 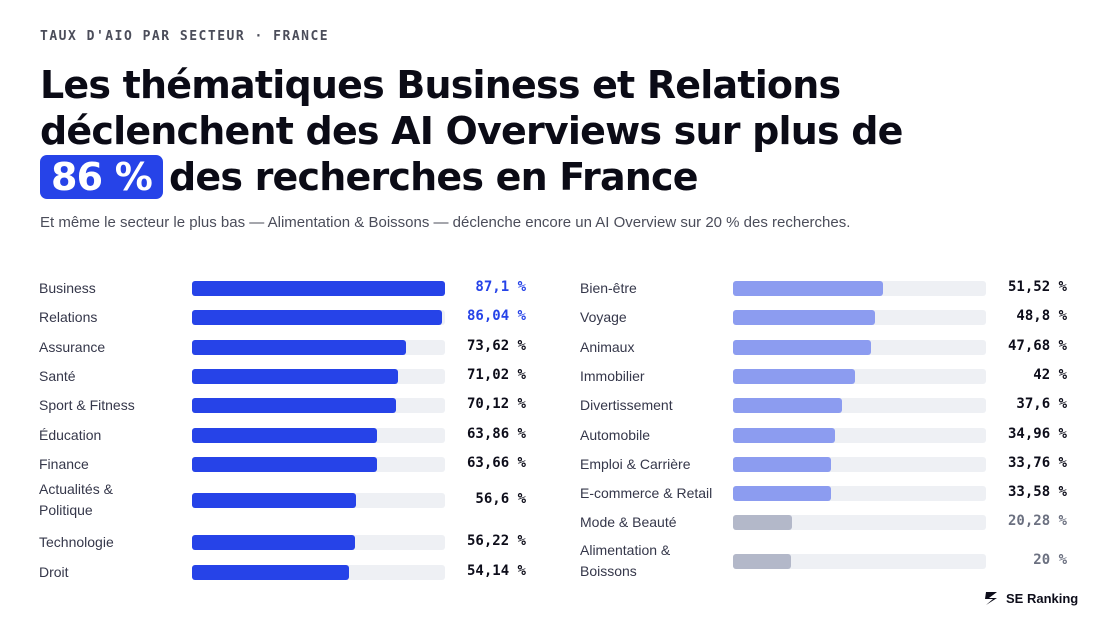 What do you see at coordinates (1050, 375) in the screenshot?
I see `value-label: 42 %` at bounding box center [1050, 375].